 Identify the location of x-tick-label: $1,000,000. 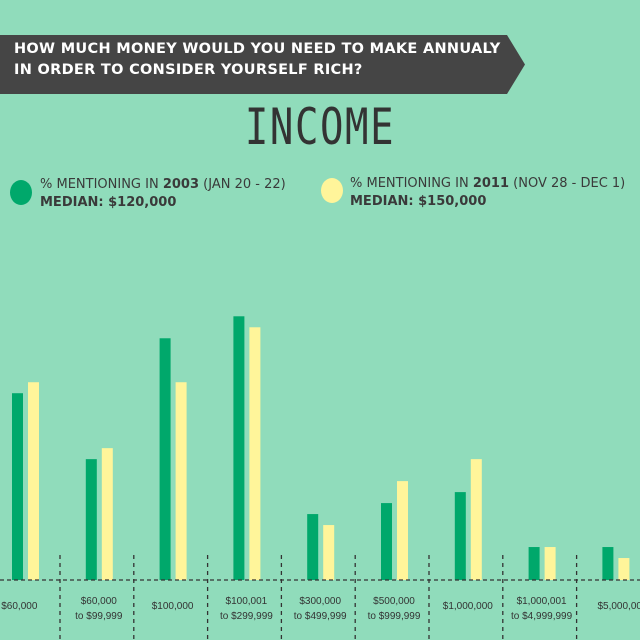
(468, 606).